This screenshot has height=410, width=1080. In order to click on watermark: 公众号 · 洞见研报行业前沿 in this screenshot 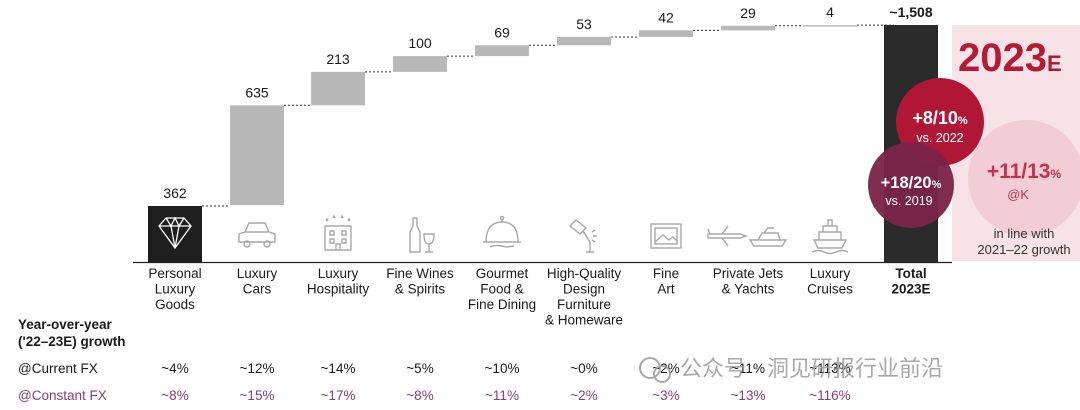, I will do `click(791, 370)`.